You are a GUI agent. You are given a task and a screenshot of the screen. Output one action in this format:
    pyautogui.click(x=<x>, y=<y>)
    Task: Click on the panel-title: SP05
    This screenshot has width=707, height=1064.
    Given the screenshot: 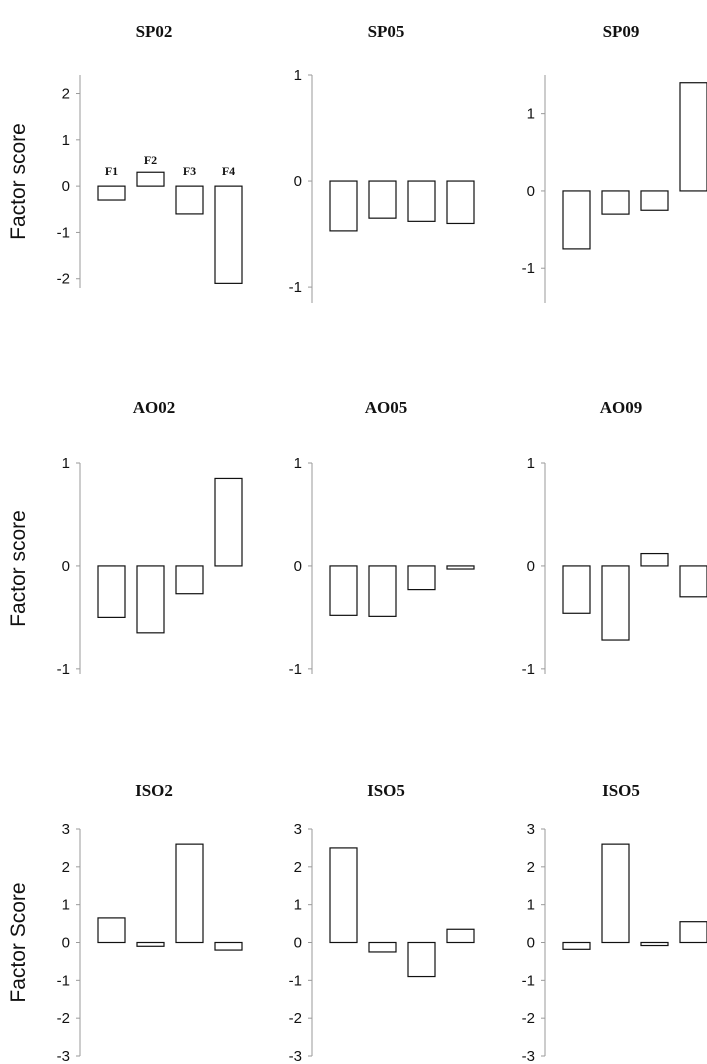 What is the action you would take?
    pyautogui.click(x=386, y=31)
    